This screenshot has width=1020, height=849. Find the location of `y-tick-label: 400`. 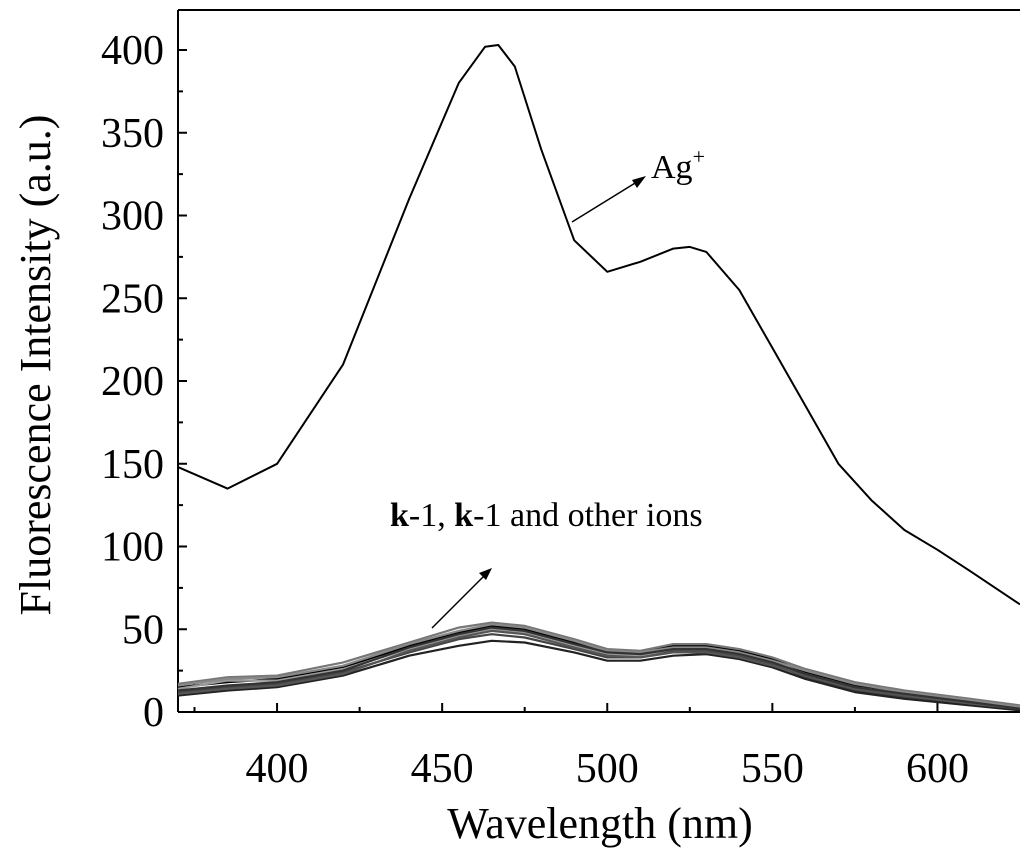

y-tick-label: 400 is located at coordinates (132, 51).